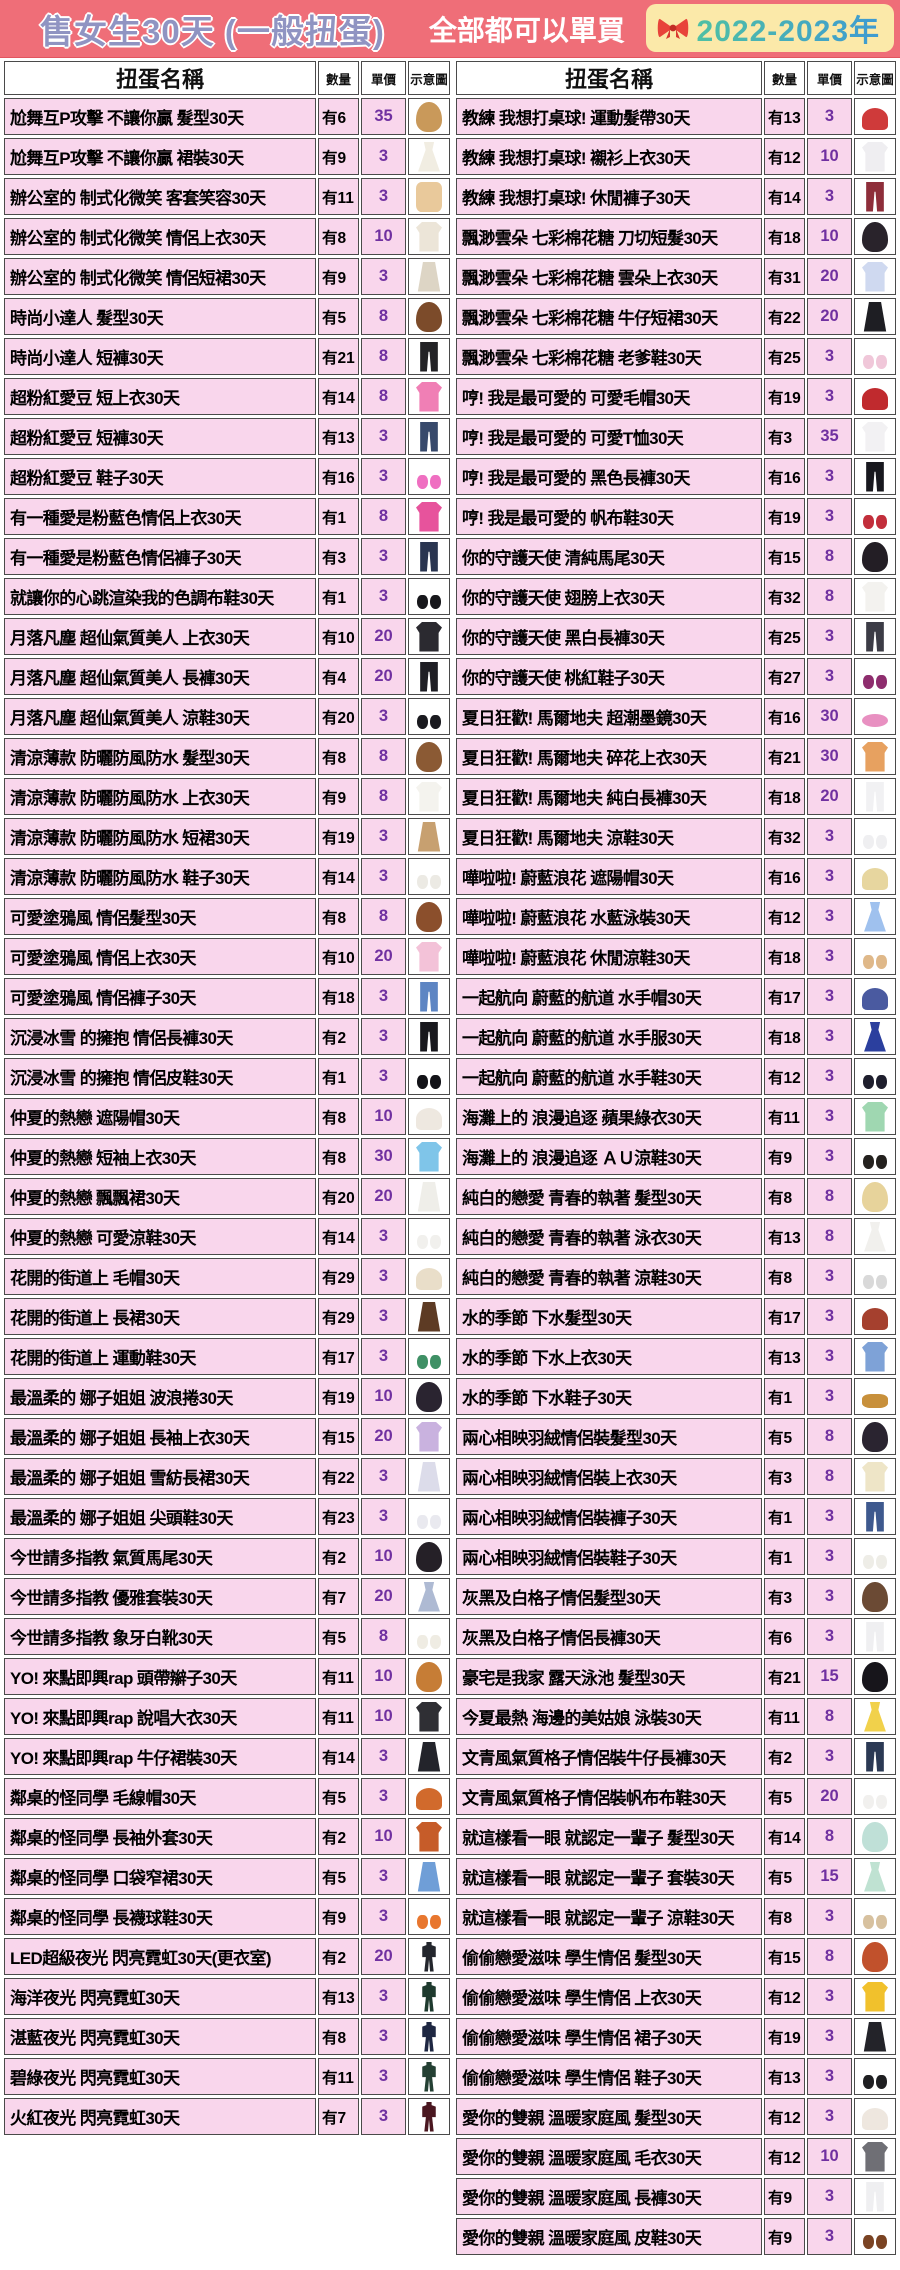 The image size is (900, 2270). I want to click on item-name: 純白的戀愛 青春的執著 泳衣30天, so click(609, 1236).